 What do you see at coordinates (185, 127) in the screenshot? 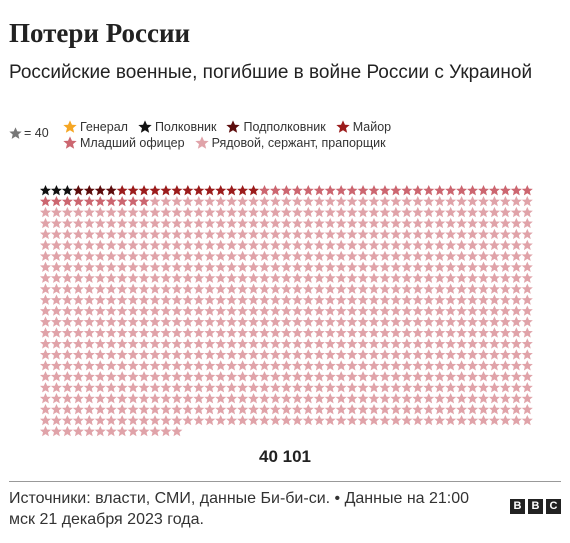
I see `legend-label: Полковник` at bounding box center [185, 127].